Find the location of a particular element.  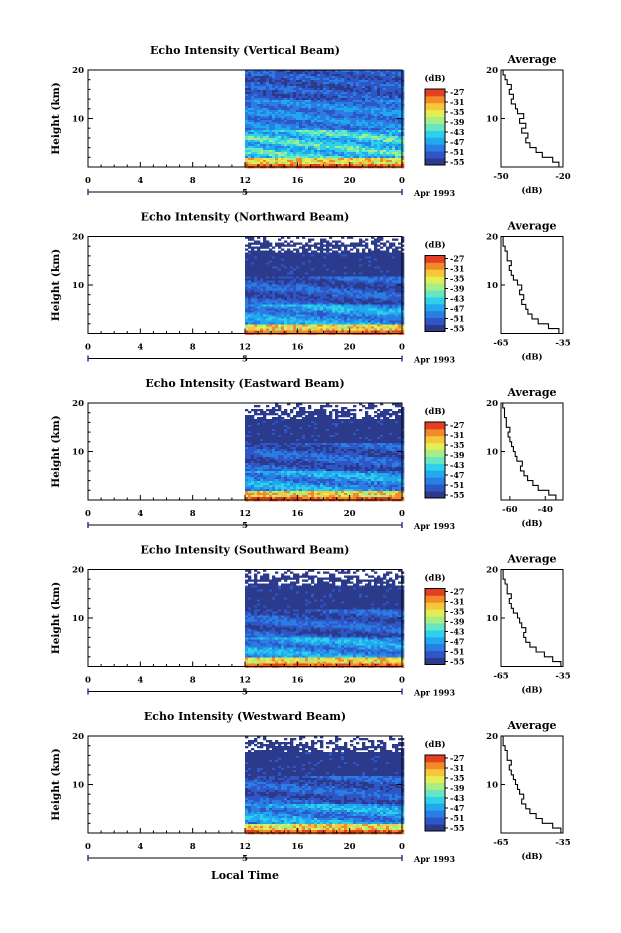

colorbar-tick-label: -43 is located at coordinates (457, 132).